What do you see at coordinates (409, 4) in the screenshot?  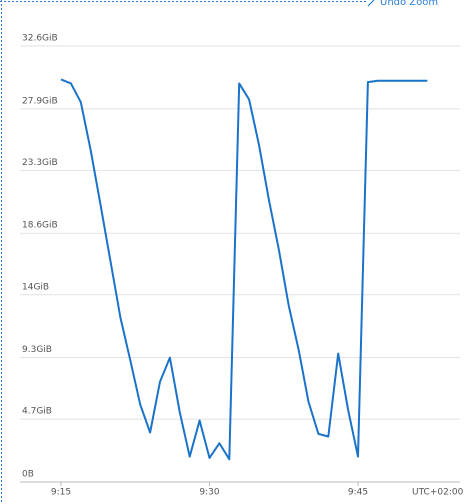 I see `undo-zoom: Undo Zoom` at bounding box center [409, 4].